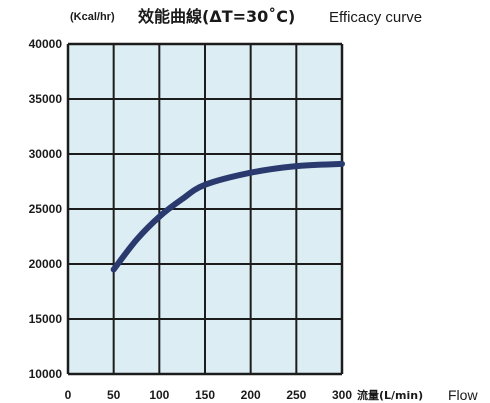 The width and height of the screenshot is (490, 403). Describe the element at coordinates (46, 154) in the screenshot. I see `y-tick-label: 30000` at that location.